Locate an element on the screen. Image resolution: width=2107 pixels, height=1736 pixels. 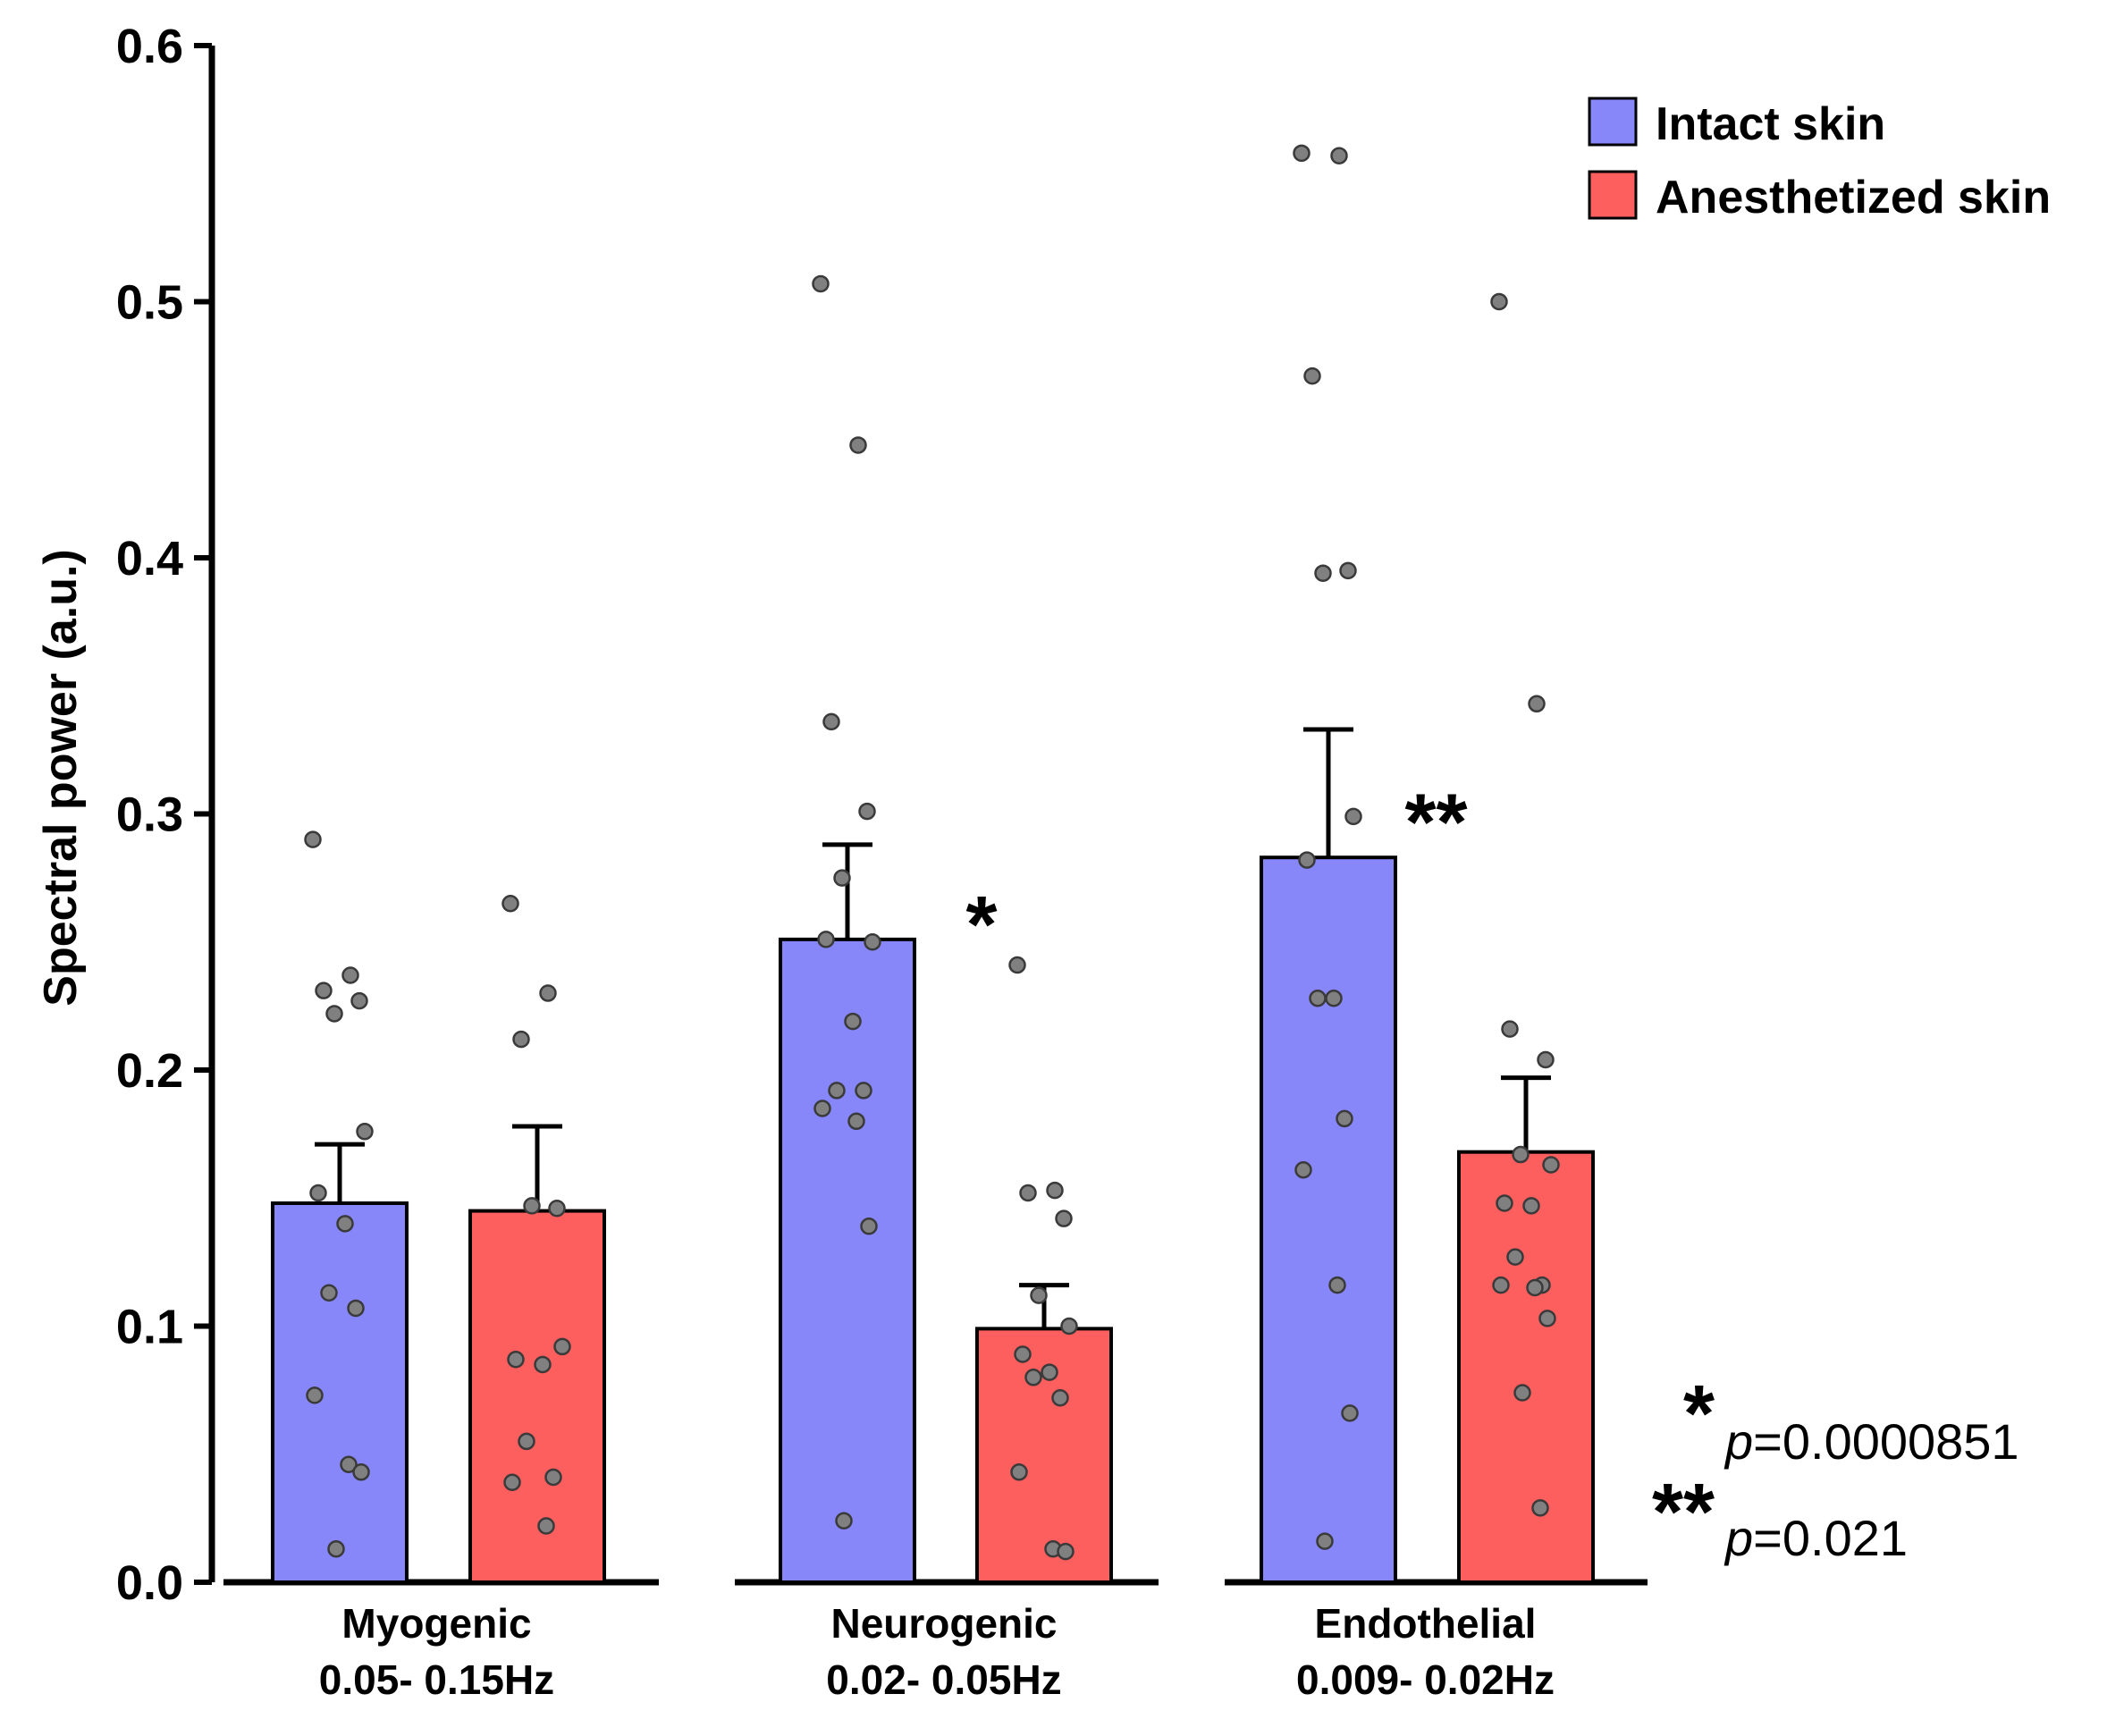
group-label-range: 0.05- 0.15Hz is located at coordinates (436, 1679).